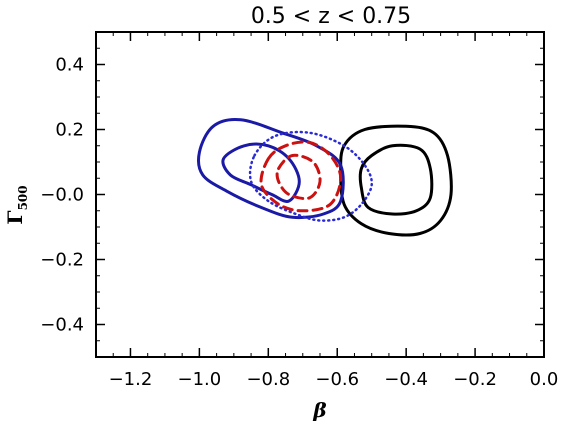 The height and width of the screenshot is (425, 567). Describe the element at coordinates (331, 16) in the screenshot. I see `chart-title: 0.5 < z < 0.75` at that location.